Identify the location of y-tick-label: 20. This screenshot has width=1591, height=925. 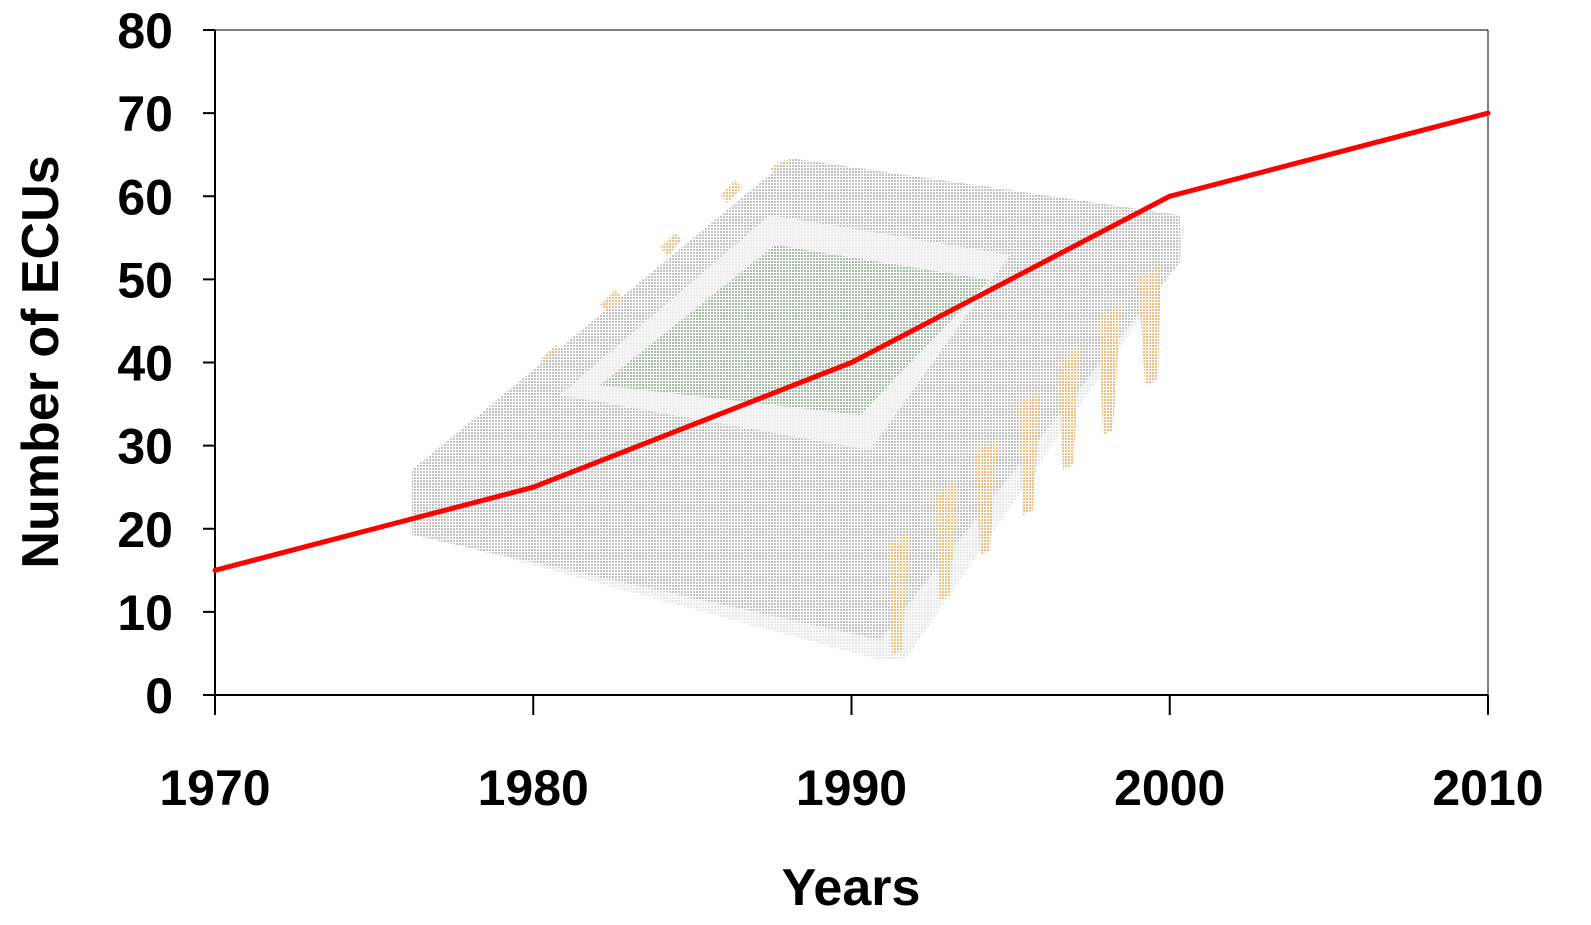
(145, 530).